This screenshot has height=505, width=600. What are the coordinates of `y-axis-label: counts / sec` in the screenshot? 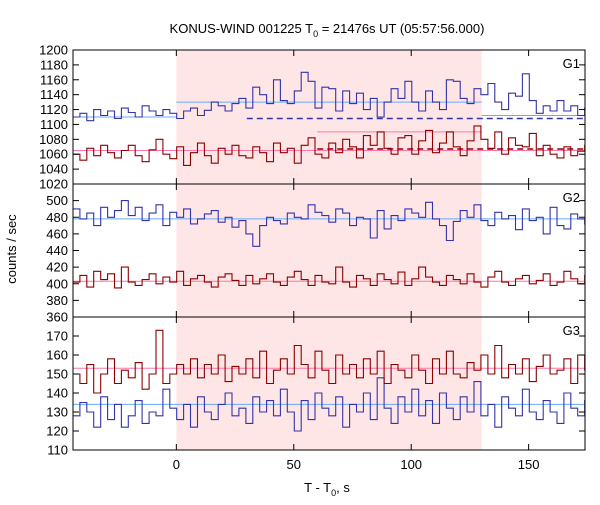 It's located at (11, 249).